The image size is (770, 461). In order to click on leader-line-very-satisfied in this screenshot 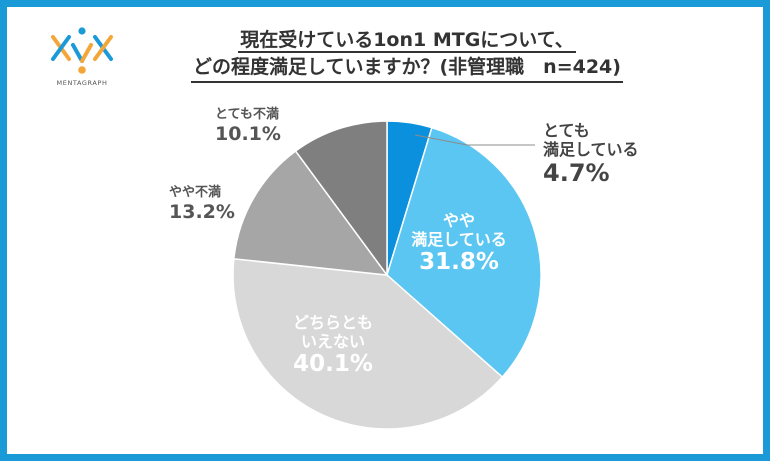, I will do `click(474, 140)`.